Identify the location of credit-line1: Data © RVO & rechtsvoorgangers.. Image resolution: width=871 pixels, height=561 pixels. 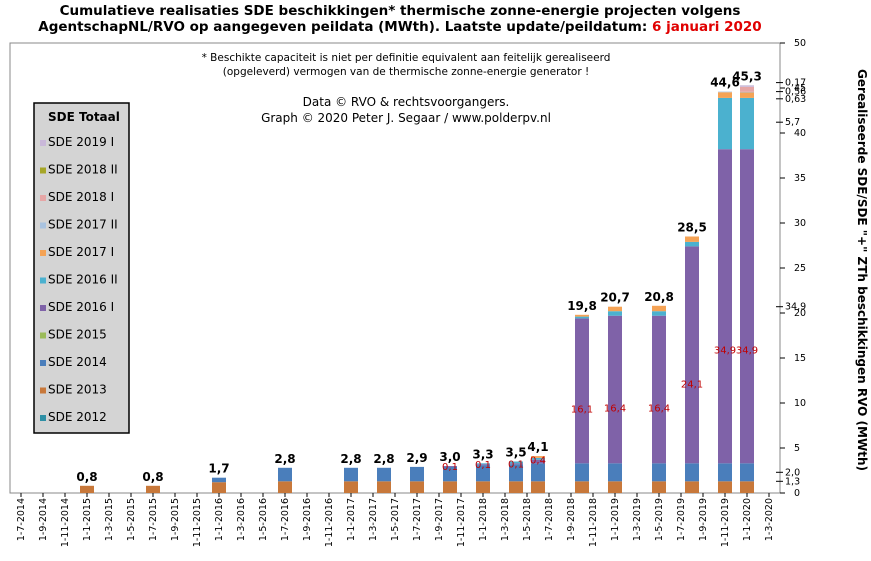
(406, 102).